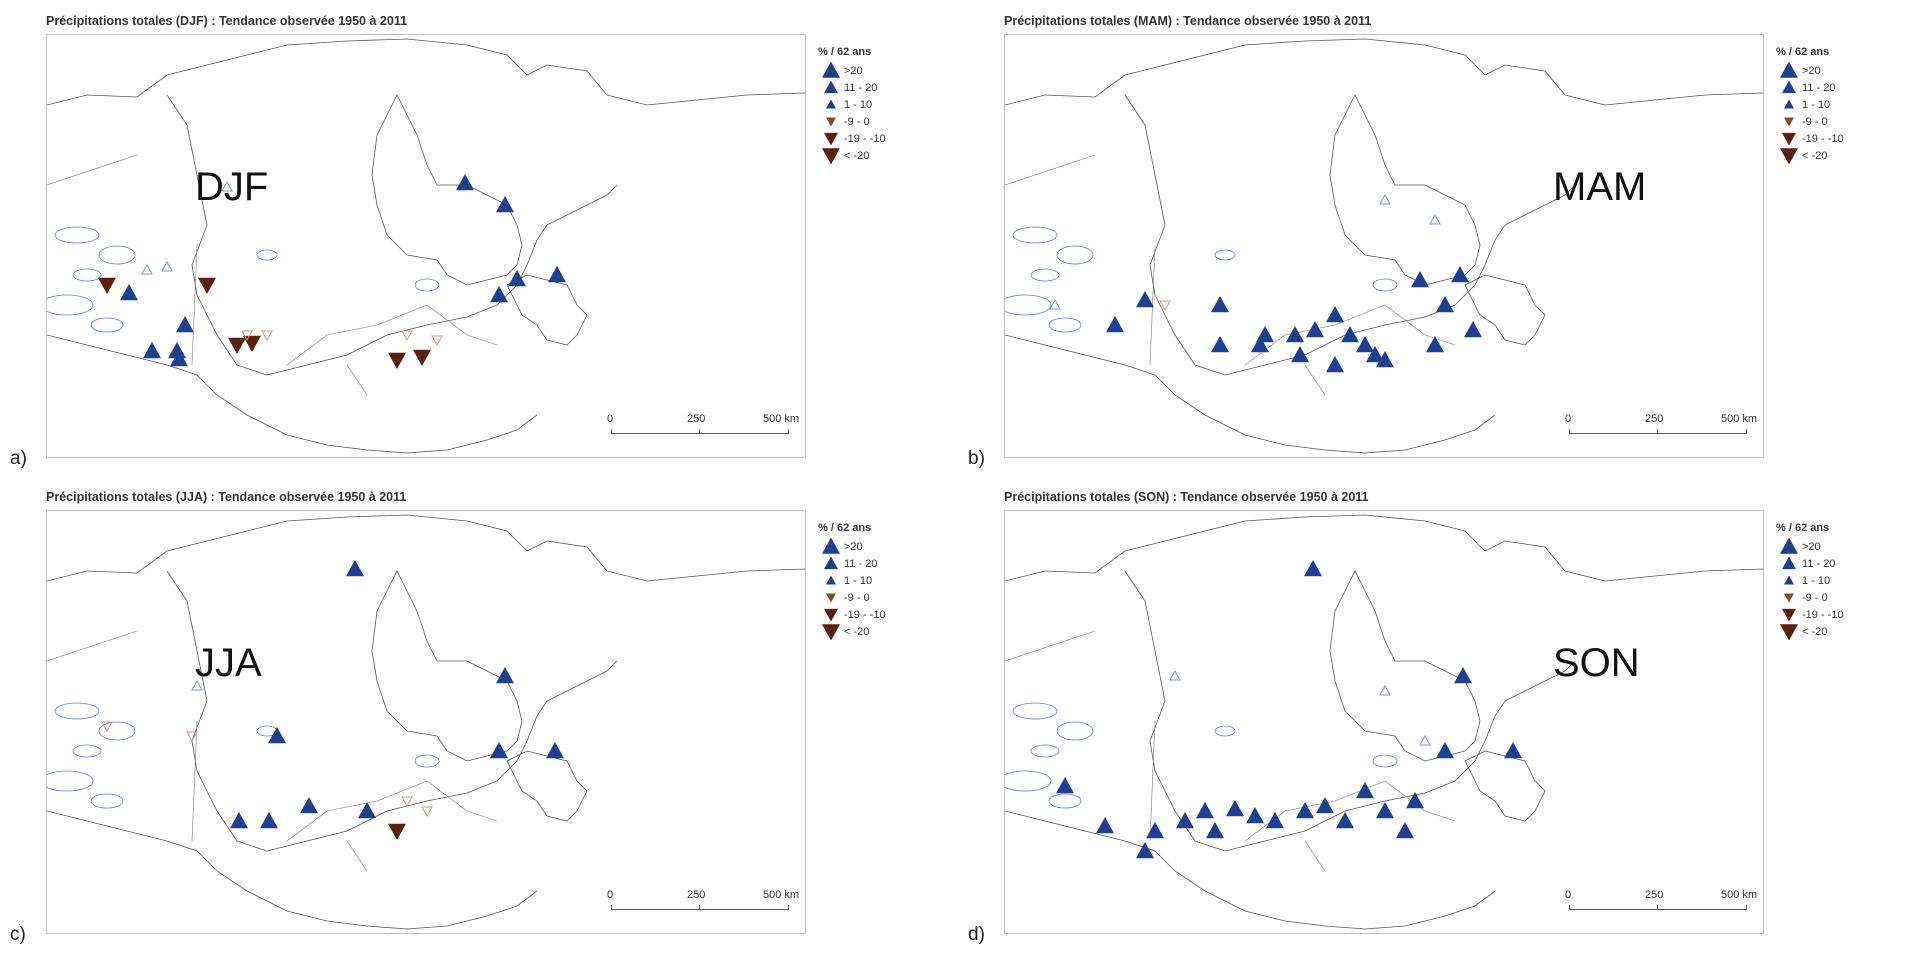 Image resolution: width=1916 pixels, height=953 pixels. What do you see at coordinates (861, 563) in the screenshot?
I see `legend-item-label: 11 - 20` at bounding box center [861, 563].